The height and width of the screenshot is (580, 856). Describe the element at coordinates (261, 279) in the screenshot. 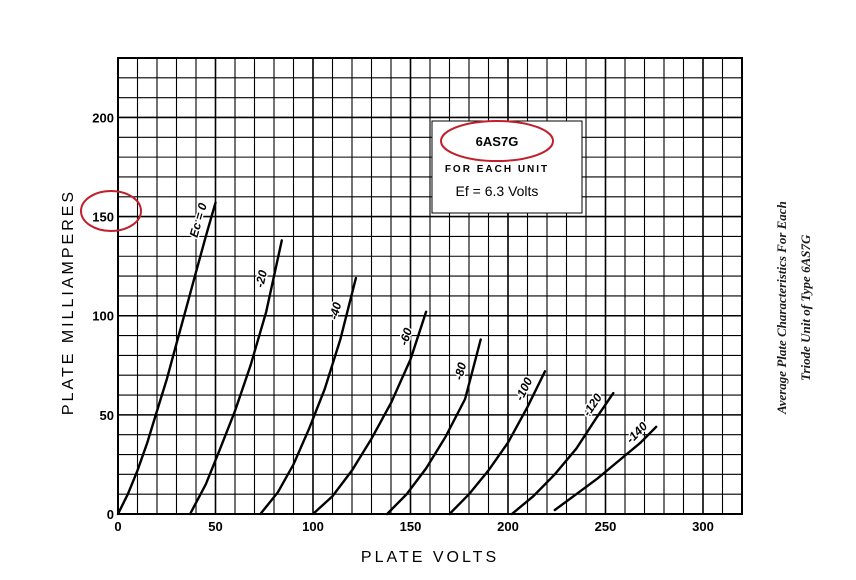

I see `series-label: -20` at that location.